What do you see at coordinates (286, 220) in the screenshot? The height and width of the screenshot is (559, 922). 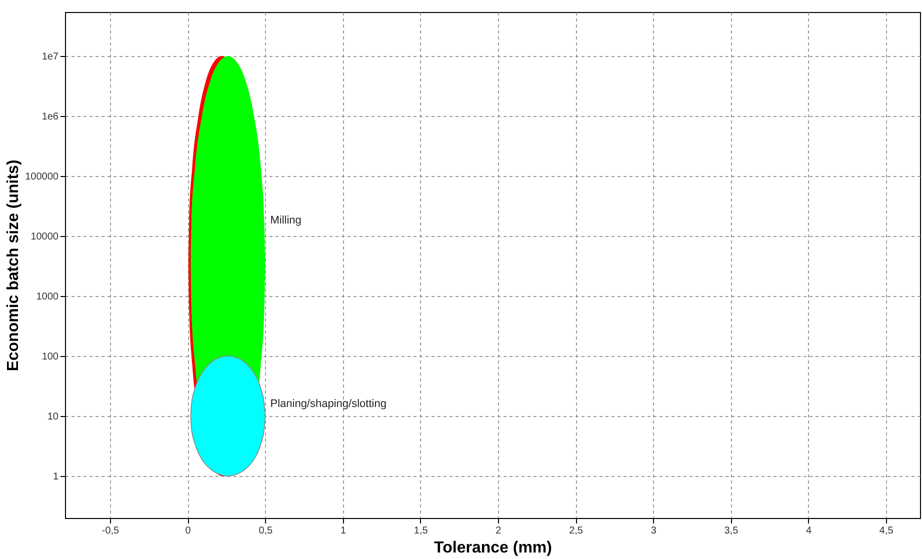 I see `annotation: Milling` at bounding box center [286, 220].